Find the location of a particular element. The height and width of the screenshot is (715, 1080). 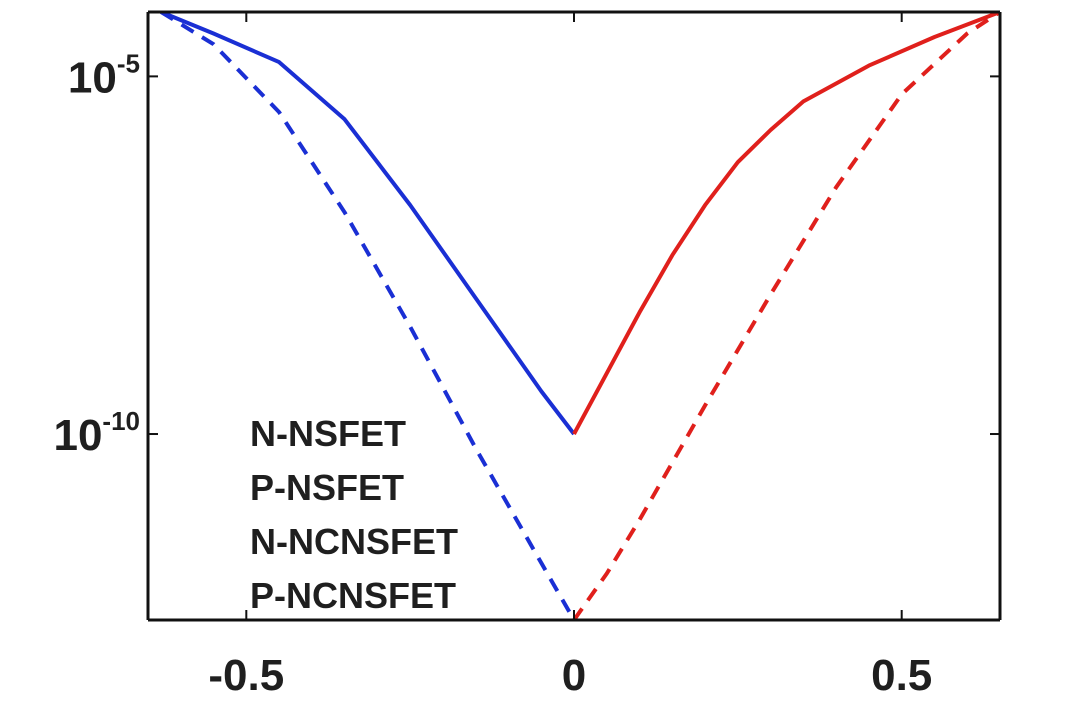

x-tick-label: -0.5 is located at coordinates (246, 675).